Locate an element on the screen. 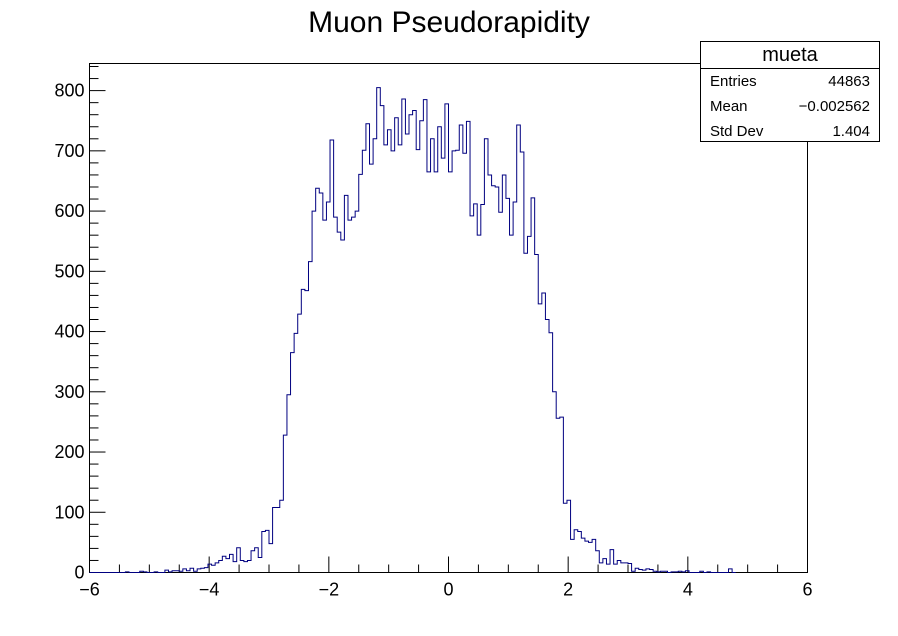  y-tick-label: 700 is located at coordinates (69, 151).